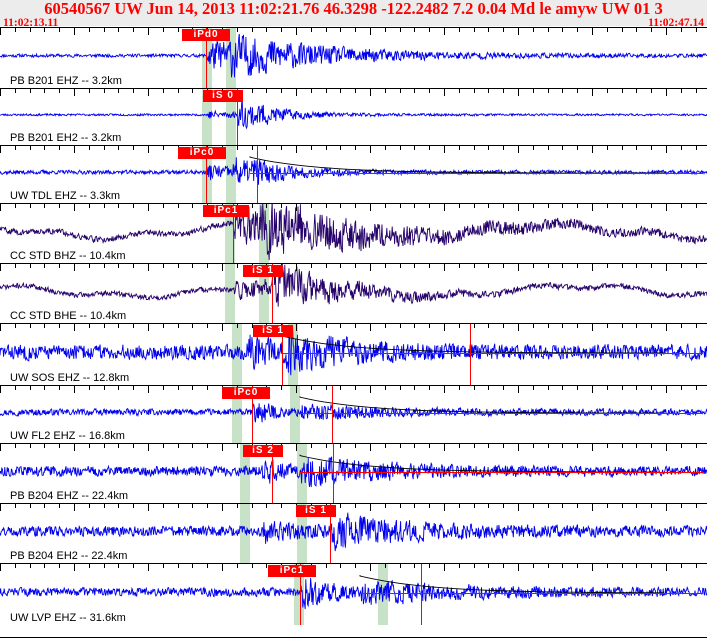 This screenshot has height=638, width=707. Describe the element at coordinates (353, 594) in the screenshot. I see `trace-panel: iPc1 UW LVP EHZ -- 31.6km` at that location.